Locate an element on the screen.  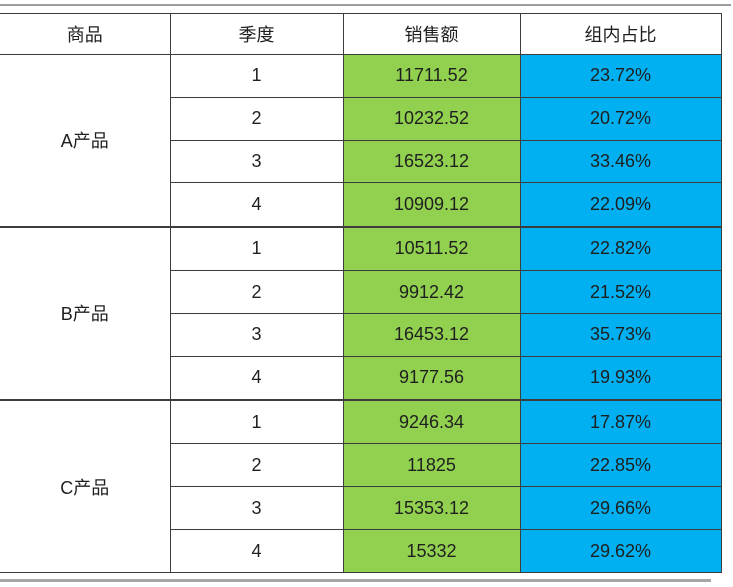
sales-value-cell: 16453.12 is located at coordinates (431, 334).